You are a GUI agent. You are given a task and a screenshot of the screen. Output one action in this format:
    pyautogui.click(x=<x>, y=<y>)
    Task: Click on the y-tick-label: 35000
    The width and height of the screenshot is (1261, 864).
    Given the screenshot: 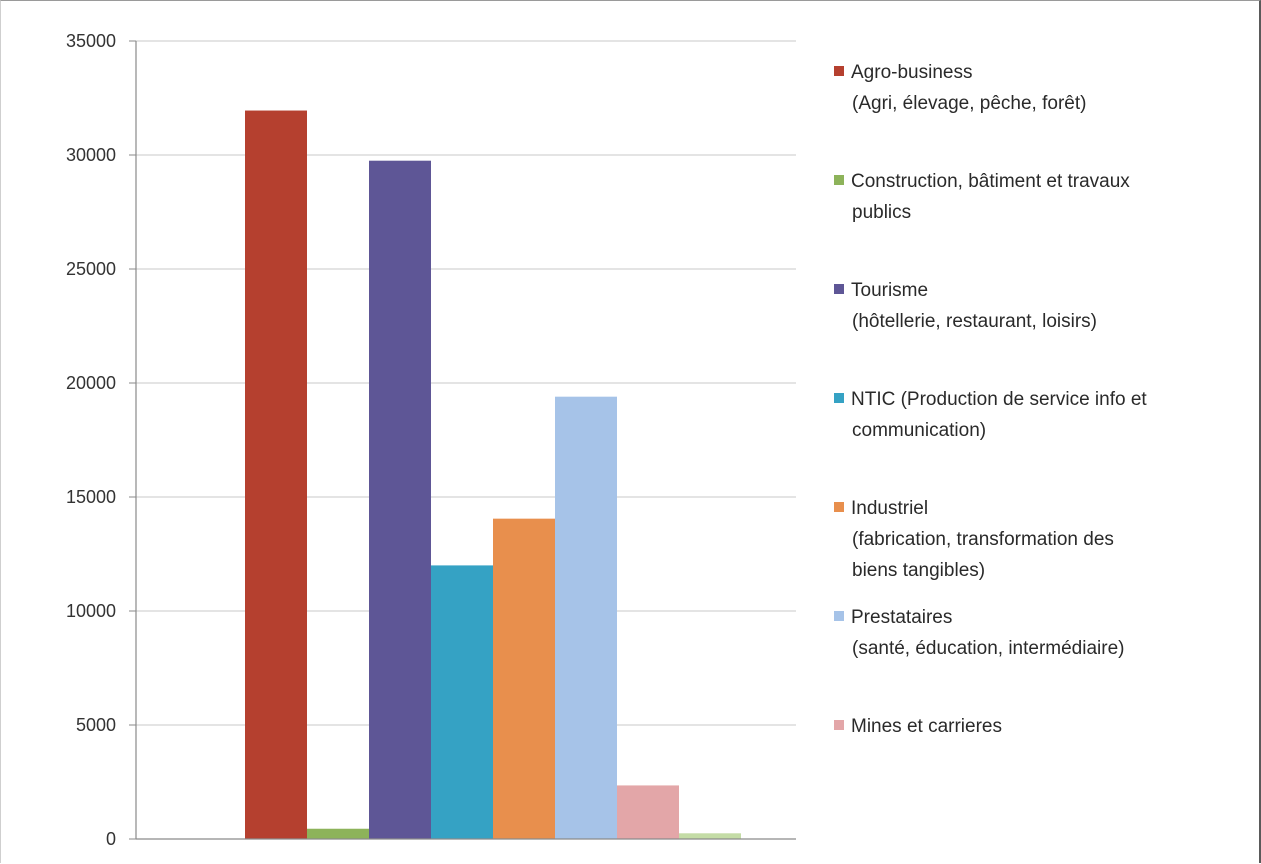 What is the action you would take?
    pyautogui.click(x=91, y=41)
    